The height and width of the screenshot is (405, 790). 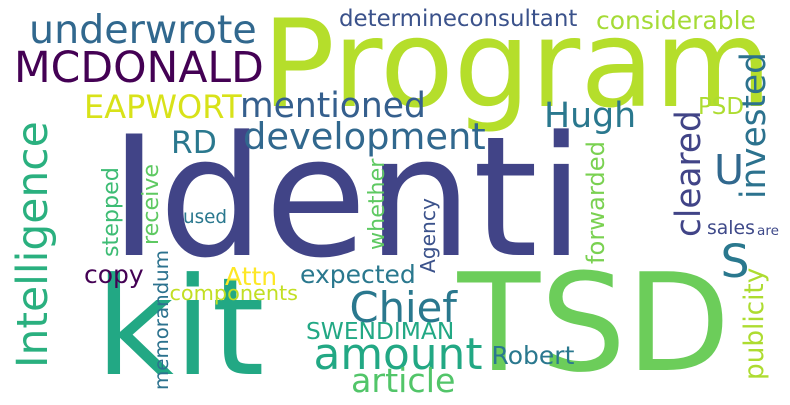 What do you see at coordinates (358, 274) in the screenshot?
I see `word-expected: expected` at bounding box center [358, 274].